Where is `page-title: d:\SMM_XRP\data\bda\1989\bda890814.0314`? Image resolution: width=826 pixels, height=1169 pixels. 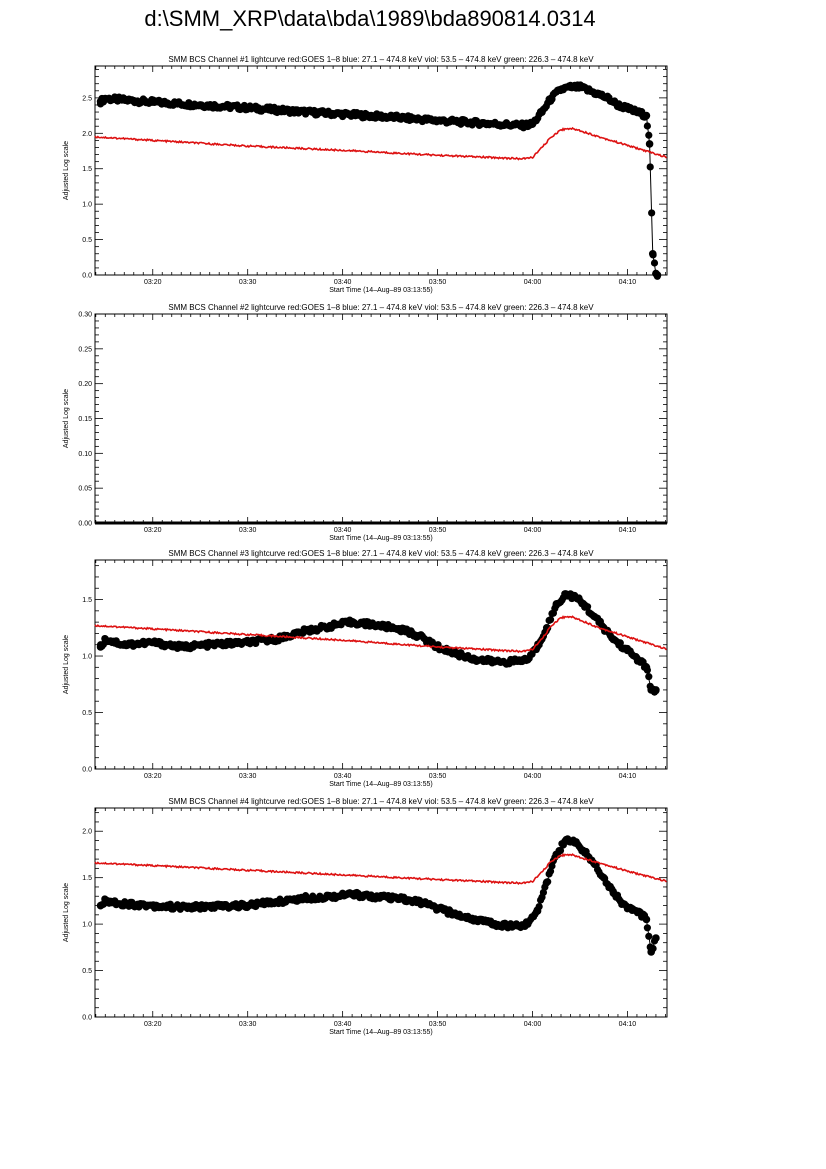 page-title: d:\SMM_XRP\data\bda\1989\bda890814.0314 is located at coordinates (370, 18).